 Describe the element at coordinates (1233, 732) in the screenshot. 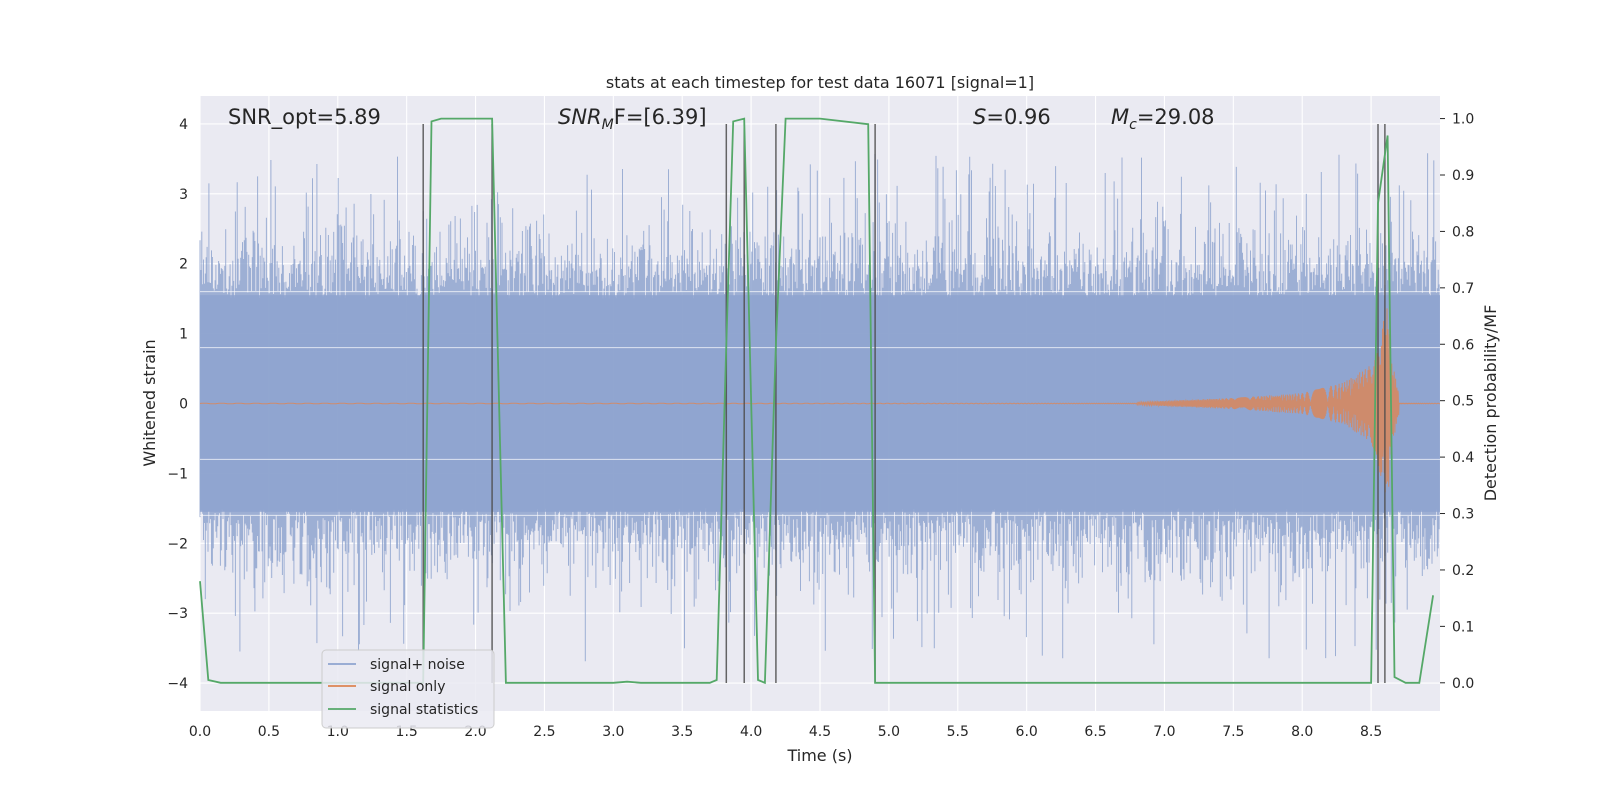

I see `x-tick-label: 7.5` at that location.